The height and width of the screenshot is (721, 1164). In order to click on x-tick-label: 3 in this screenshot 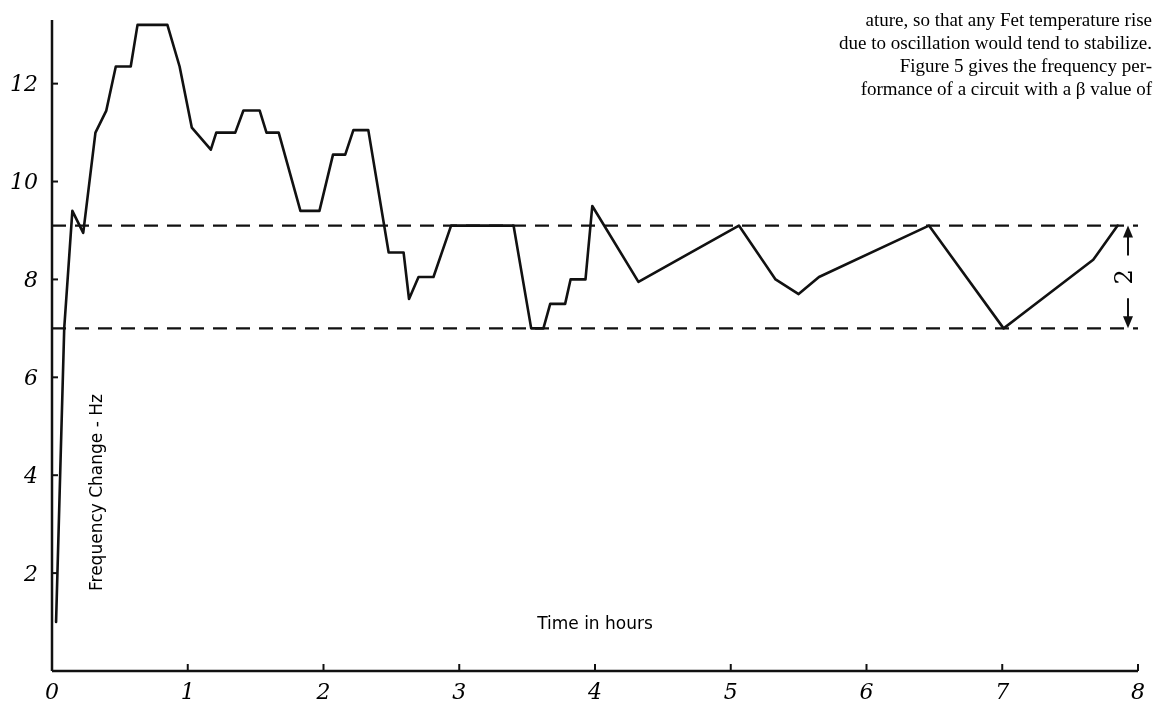, I will do `click(459, 691)`.